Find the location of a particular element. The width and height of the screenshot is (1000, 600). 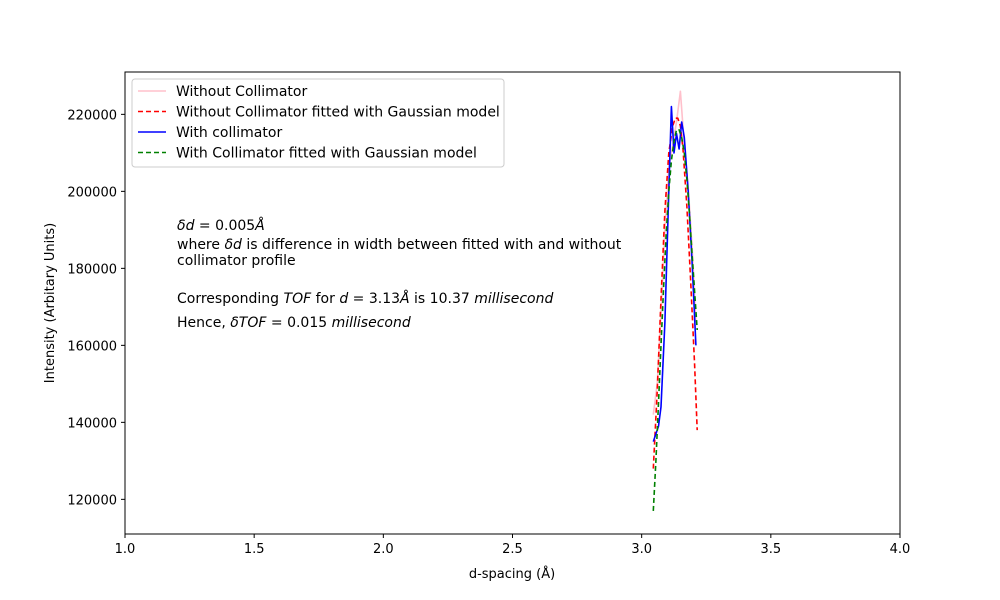

annotation-delta-d: δd = 0.005Å is located at coordinates (221, 225).